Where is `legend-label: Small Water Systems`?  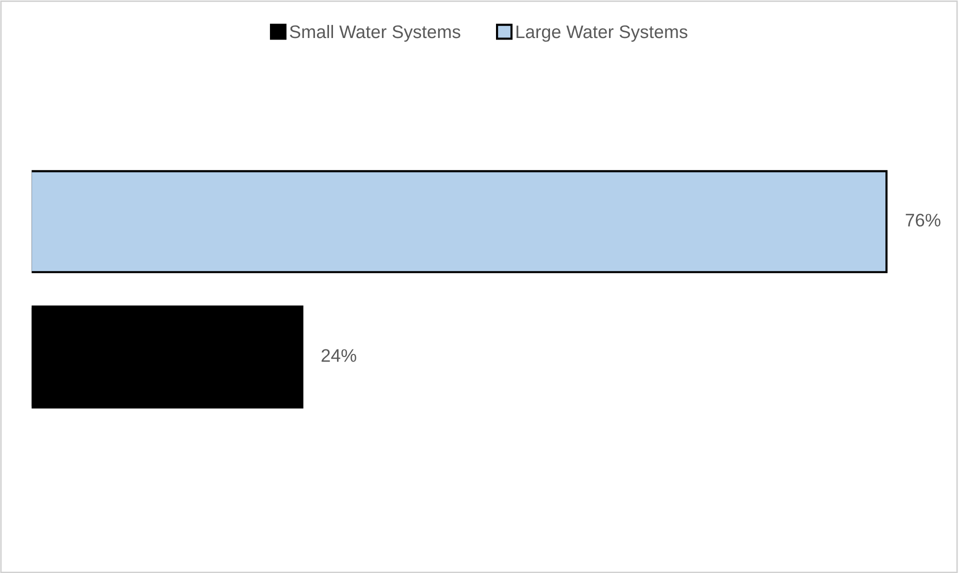 legend-label: Small Water Systems is located at coordinates (375, 33).